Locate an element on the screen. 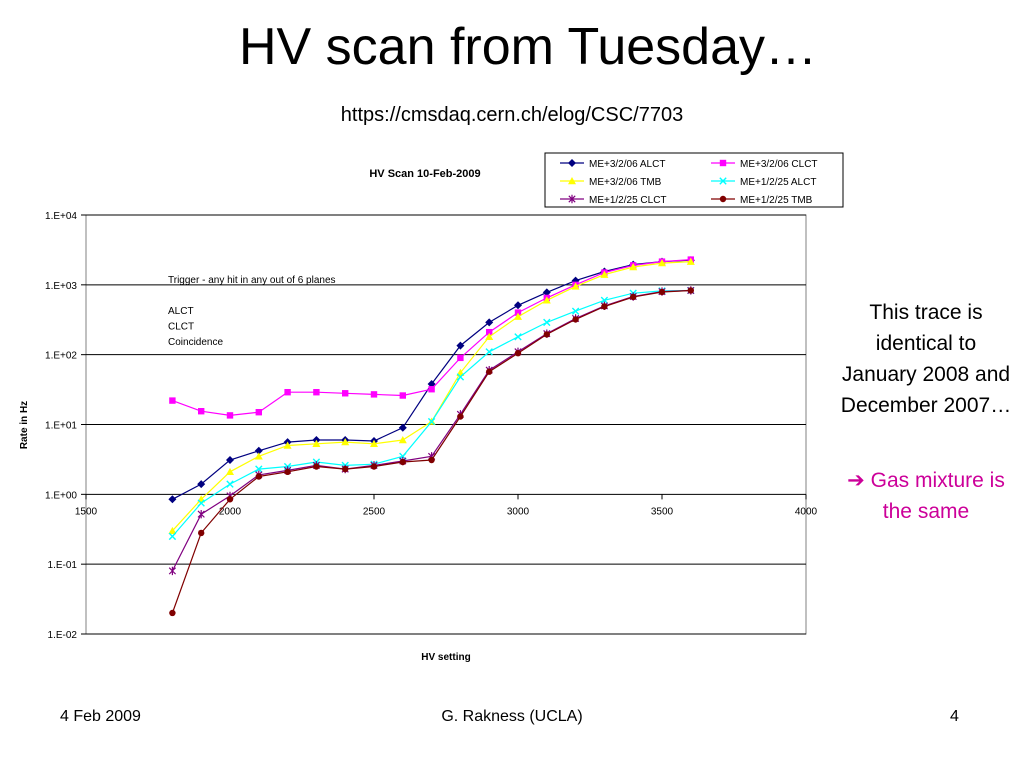  footer-date: 4 Feb 2009 is located at coordinates (100, 716).